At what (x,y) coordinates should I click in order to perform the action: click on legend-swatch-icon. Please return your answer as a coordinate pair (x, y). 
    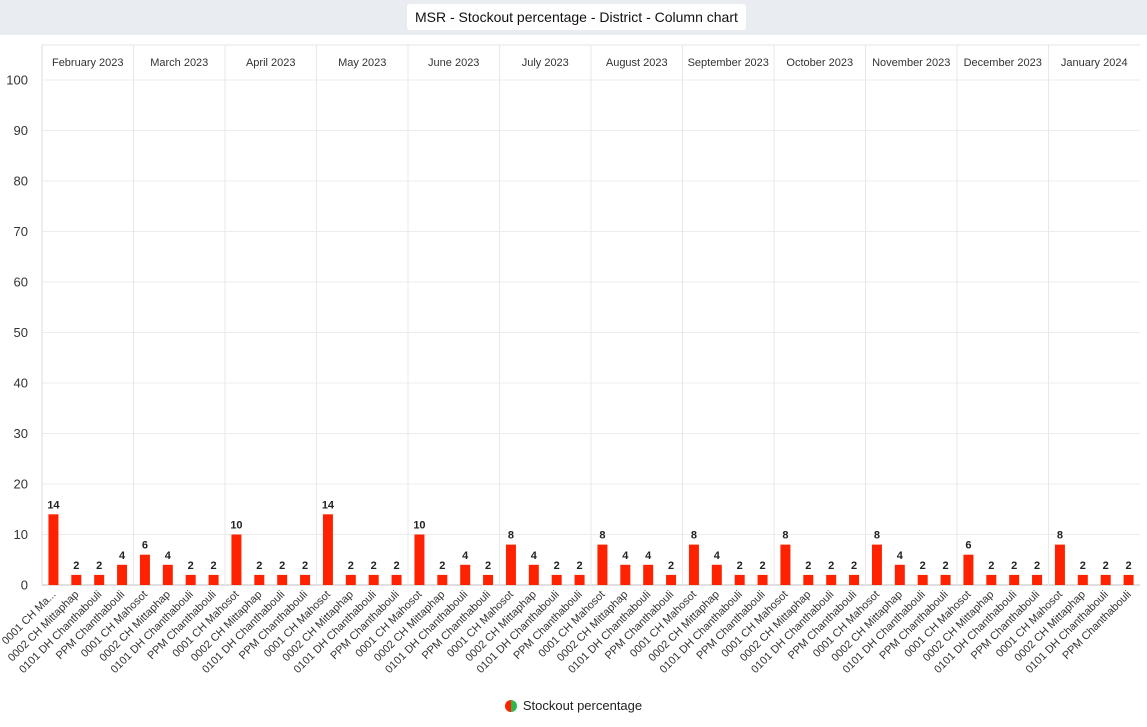
    Looking at the image, I should click on (510, 706).